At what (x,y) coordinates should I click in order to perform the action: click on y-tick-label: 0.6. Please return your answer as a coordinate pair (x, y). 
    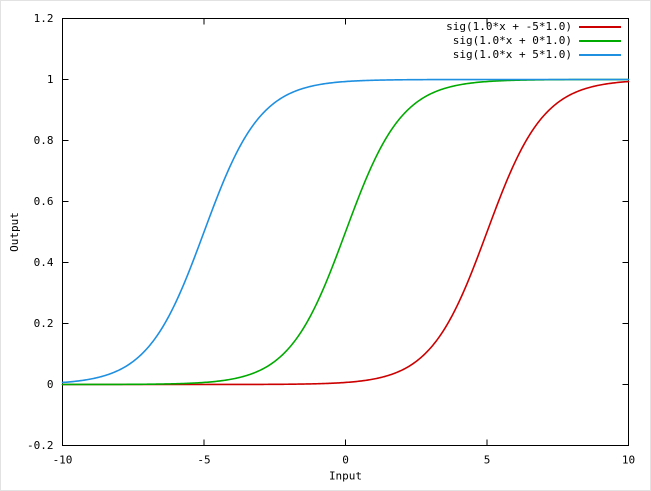
    Looking at the image, I should click on (44, 201).